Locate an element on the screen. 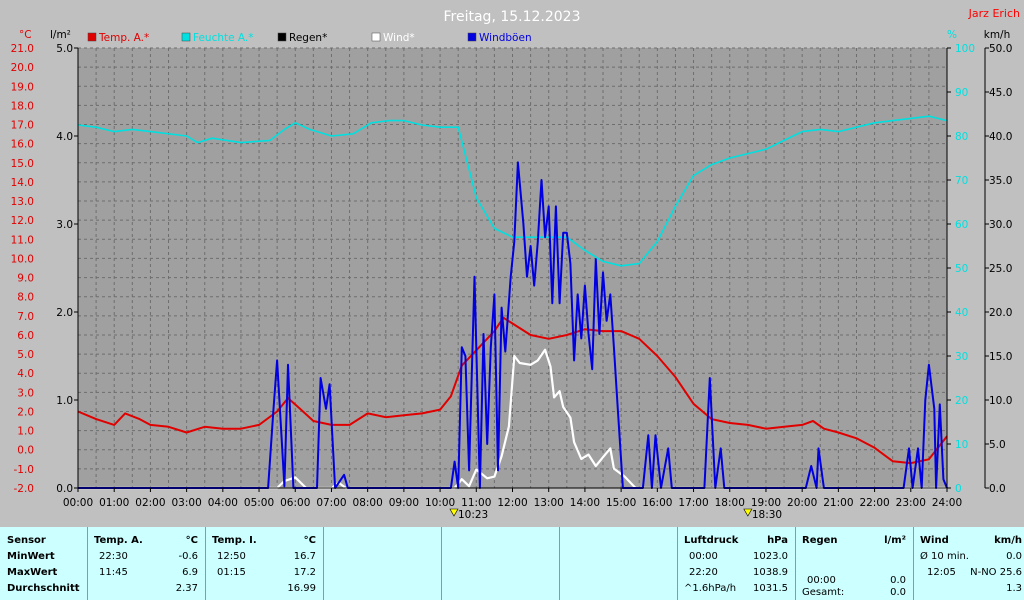 The width and height of the screenshot is (1024, 600). temp-axis-tick-label: 18.0 is located at coordinates (22, 106).